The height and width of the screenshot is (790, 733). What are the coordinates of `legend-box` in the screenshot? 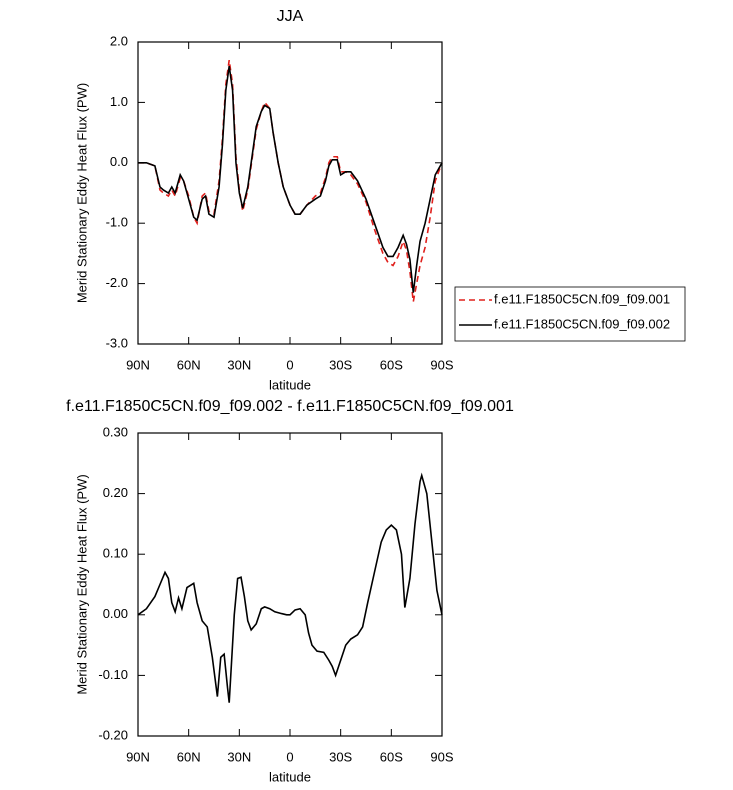 It's located at (570, 314).